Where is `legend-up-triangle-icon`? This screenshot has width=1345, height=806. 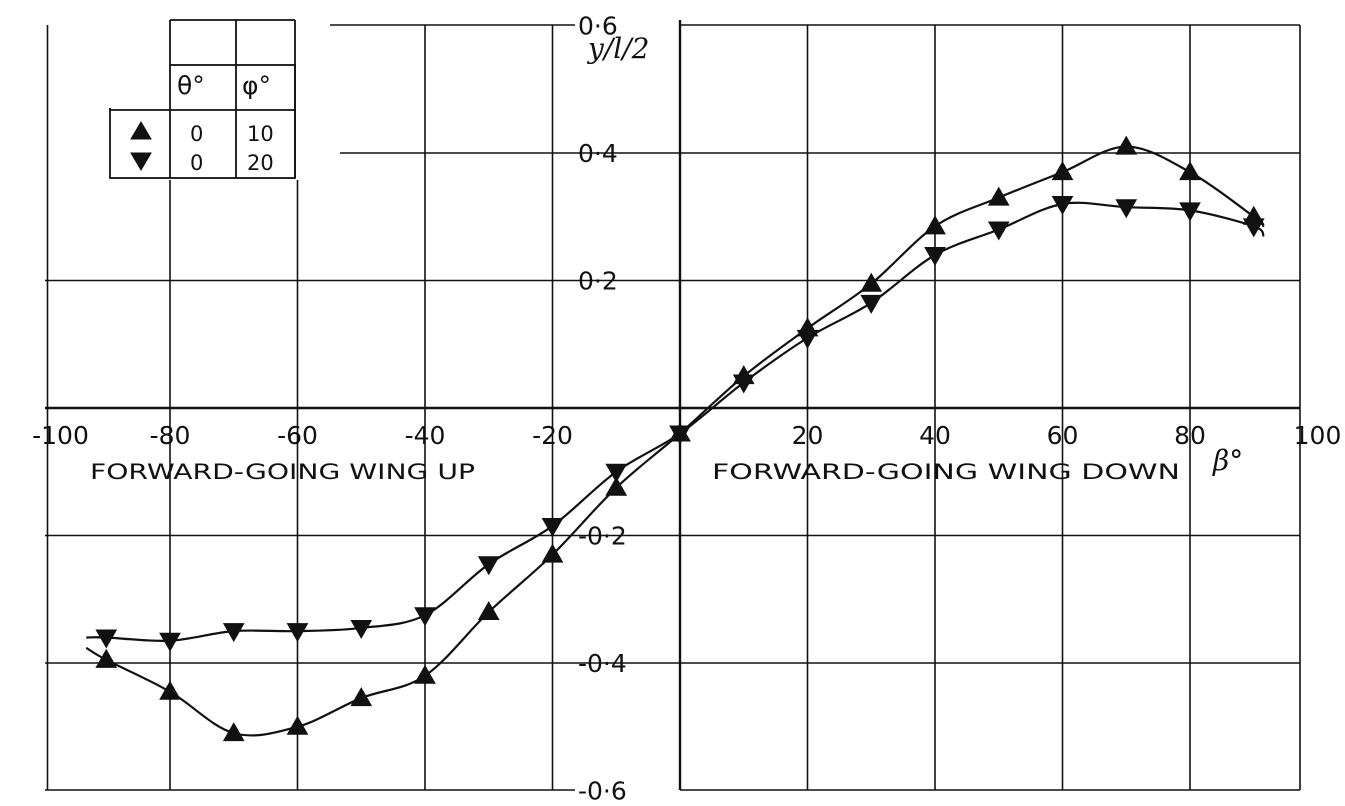
legend-up-triangle-icon is located at coordinates (141, 130).